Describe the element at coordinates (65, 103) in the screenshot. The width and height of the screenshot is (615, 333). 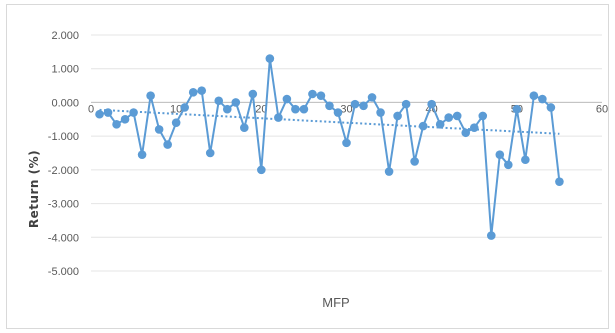
I see `y-tick-label: 0.000` at that location.